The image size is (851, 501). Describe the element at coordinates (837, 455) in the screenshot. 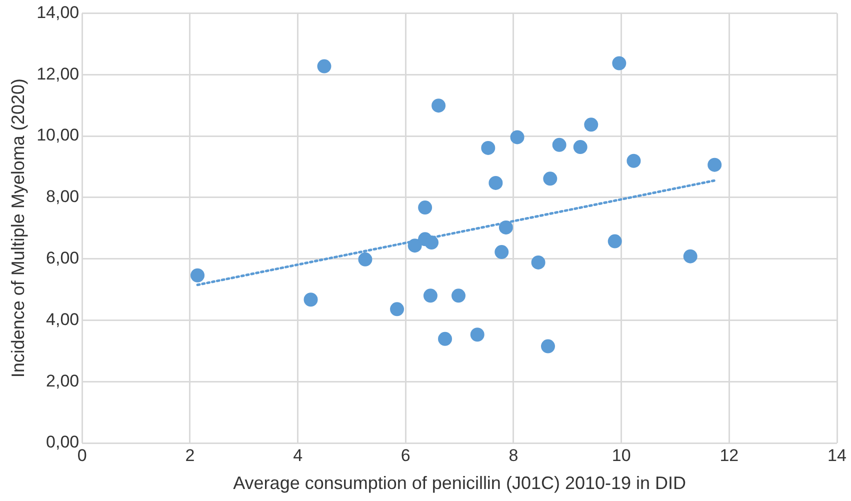

I see `x-tick-label: 14` at that location.